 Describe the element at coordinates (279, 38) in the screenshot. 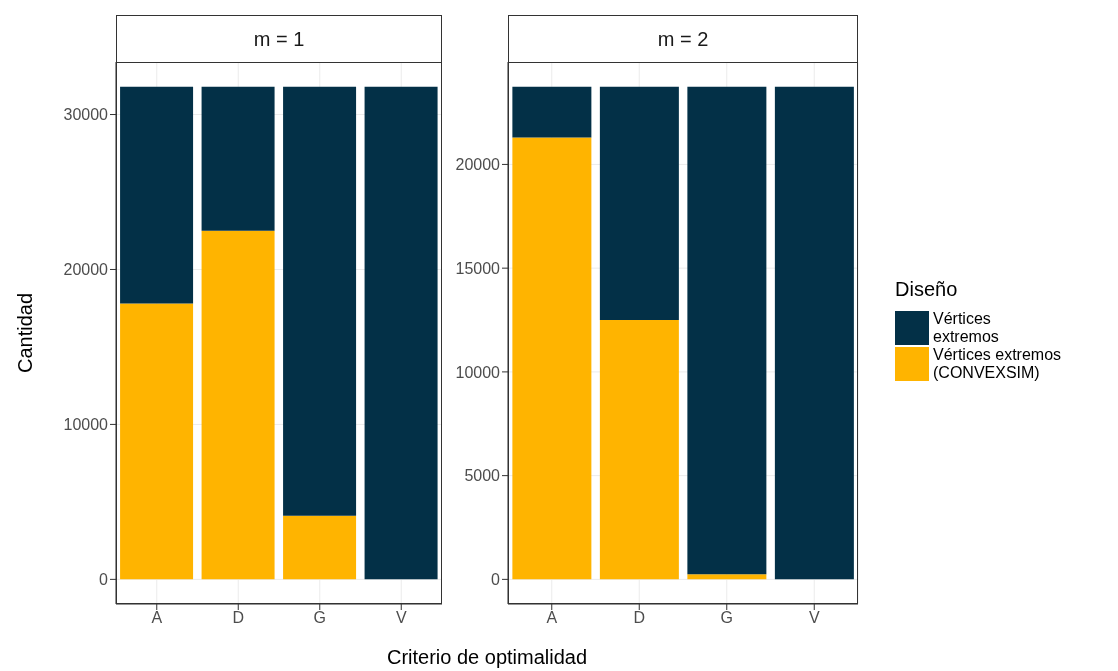

I see `chart-title: m = 1` at that location.